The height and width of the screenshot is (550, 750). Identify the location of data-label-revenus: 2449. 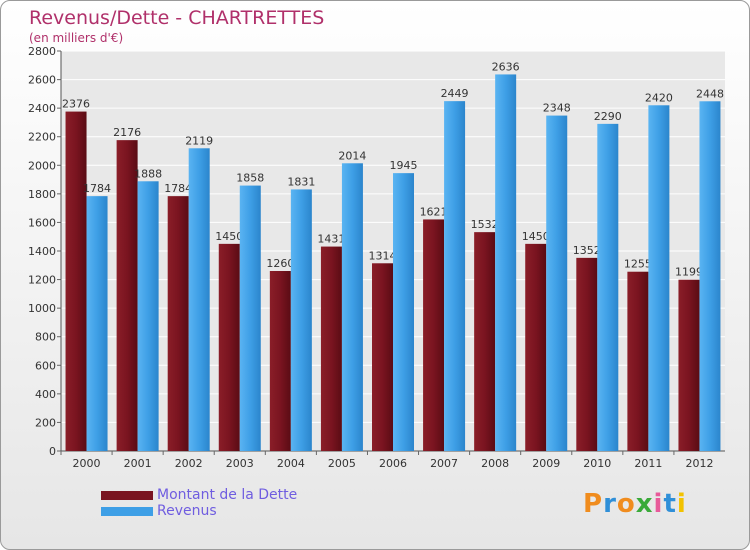
(455, 93).